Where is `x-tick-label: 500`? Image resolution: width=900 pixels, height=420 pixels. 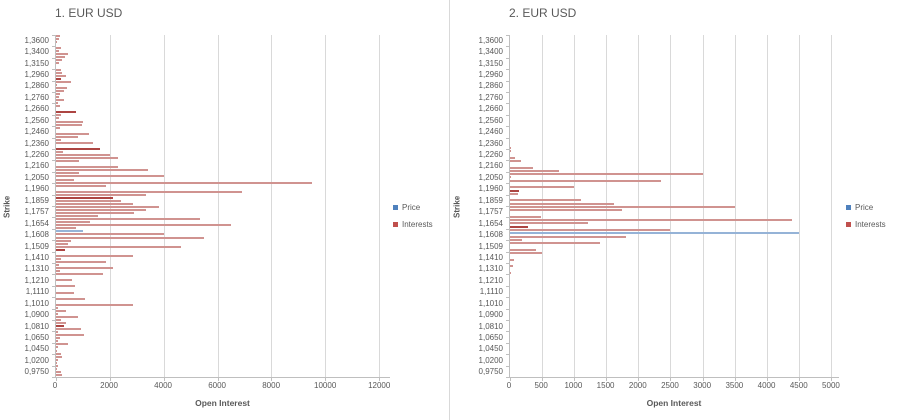
x-tick-label: 500 is located at coordinates (541, 385).